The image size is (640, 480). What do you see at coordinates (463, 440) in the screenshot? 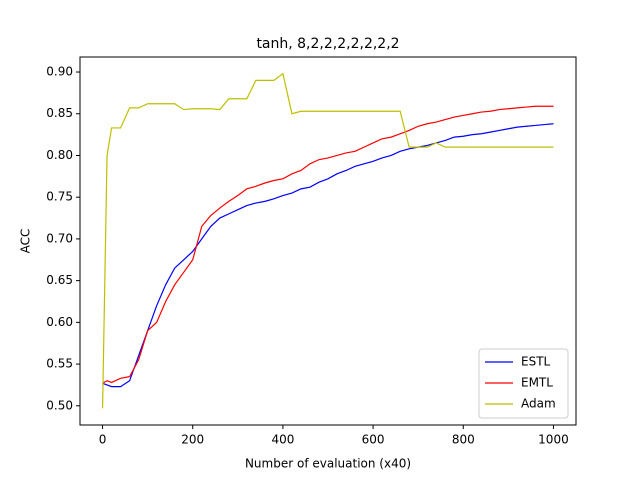
I see `x-tick-label: 800` at bounding box center [463, 440].